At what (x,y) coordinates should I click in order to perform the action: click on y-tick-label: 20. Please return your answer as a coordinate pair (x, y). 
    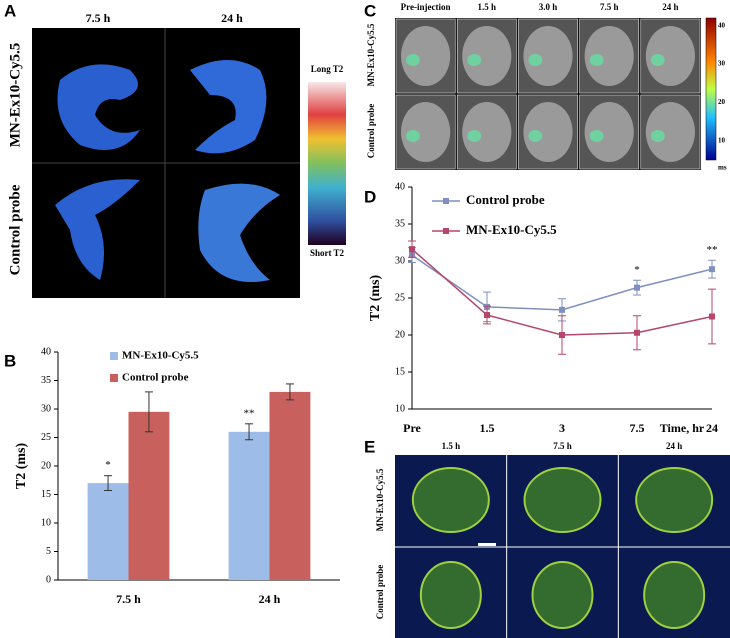
    Looking at the image, I should click on (400, 334).